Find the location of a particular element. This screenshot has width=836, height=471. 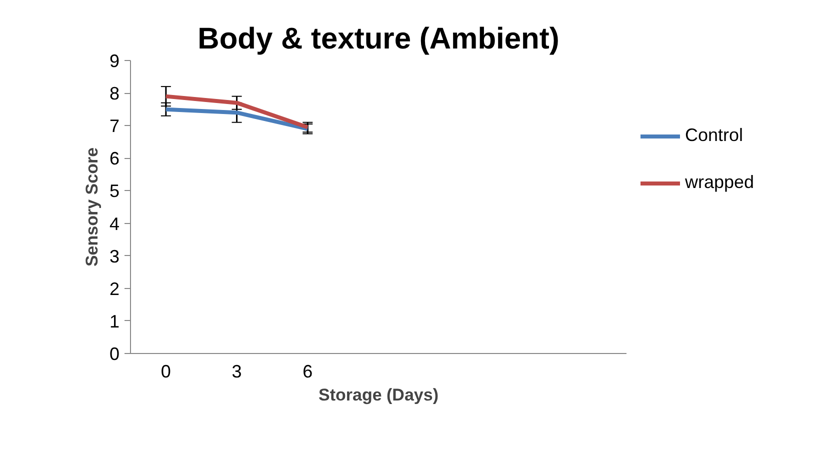

x-axis-title: Storage (Days) is located at coordinates (378, 395).